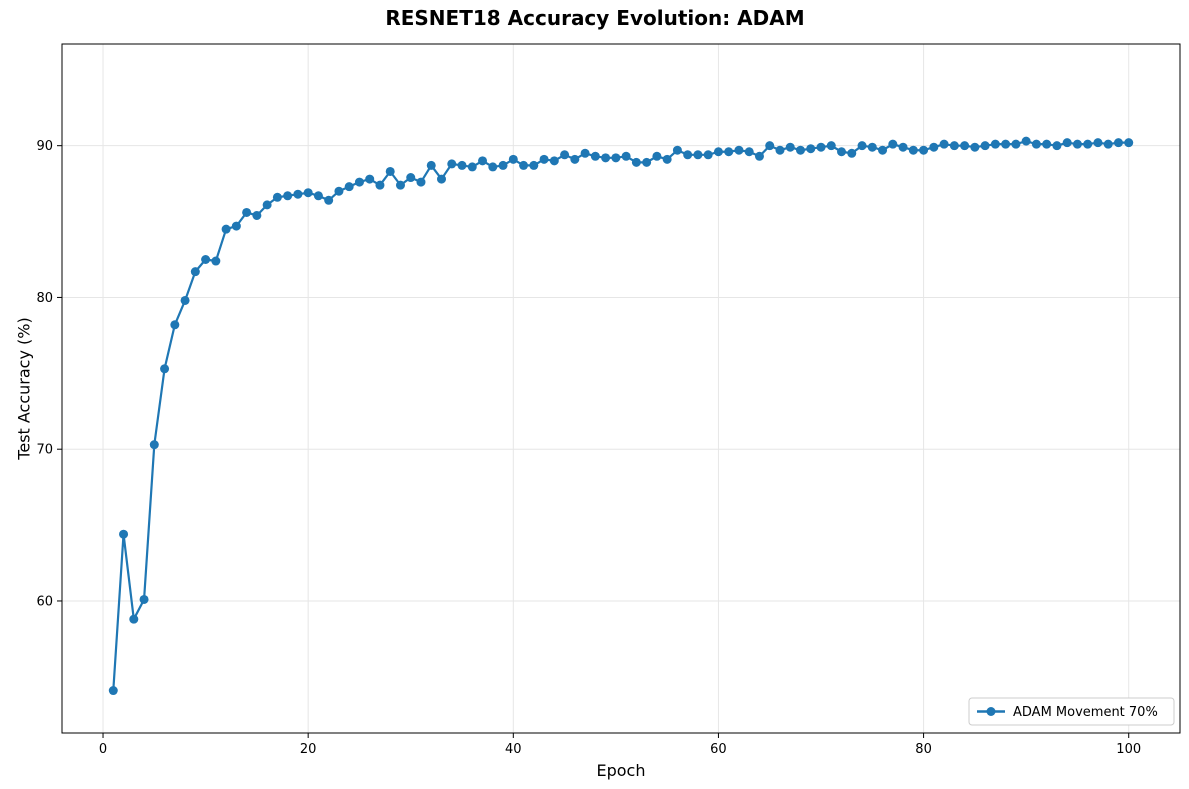  I want to click on y-tick-label: 60, so click(44, 601).